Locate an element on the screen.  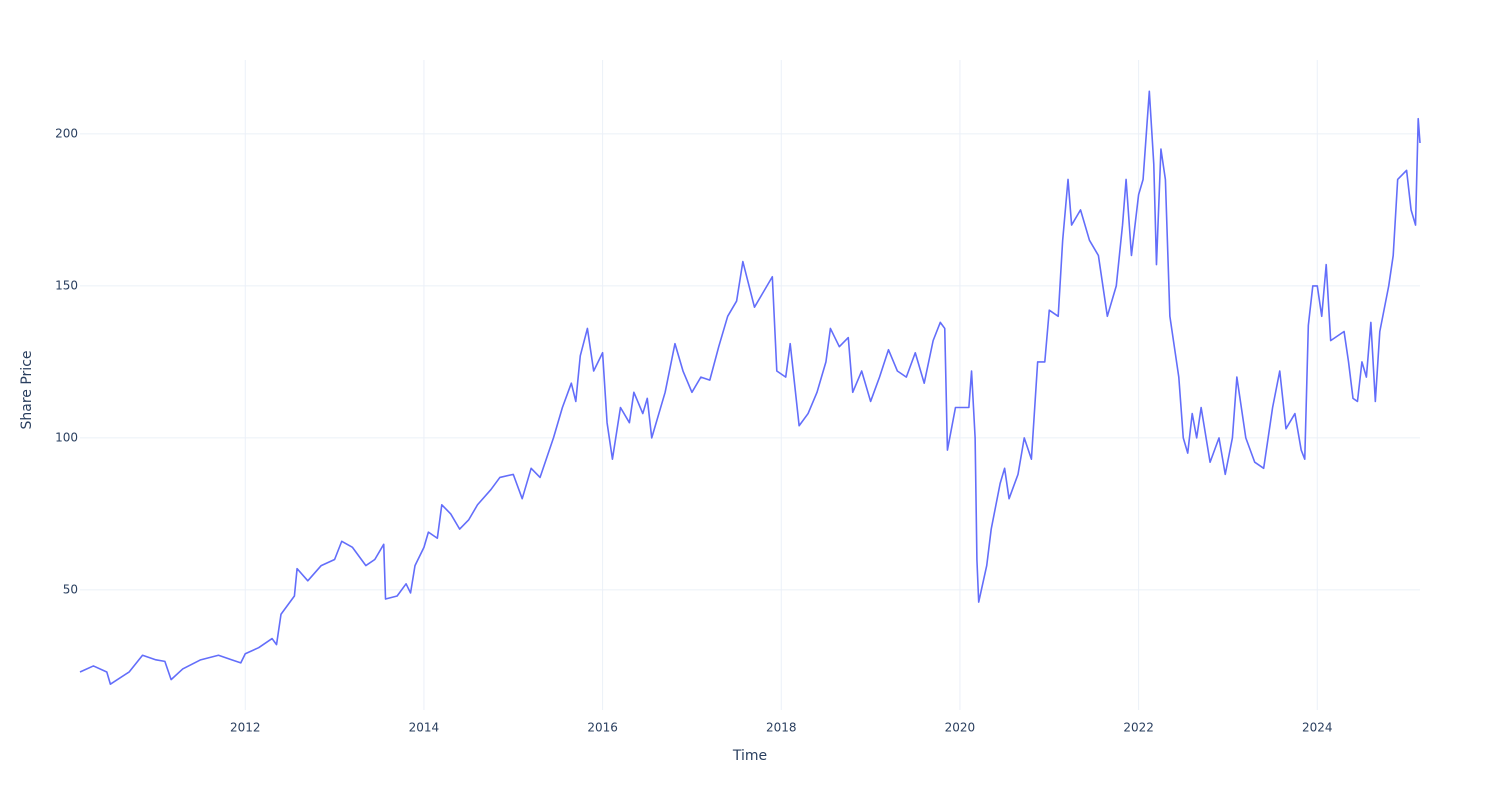
y-tick-label: 200 is located at coordinates (66, 133).